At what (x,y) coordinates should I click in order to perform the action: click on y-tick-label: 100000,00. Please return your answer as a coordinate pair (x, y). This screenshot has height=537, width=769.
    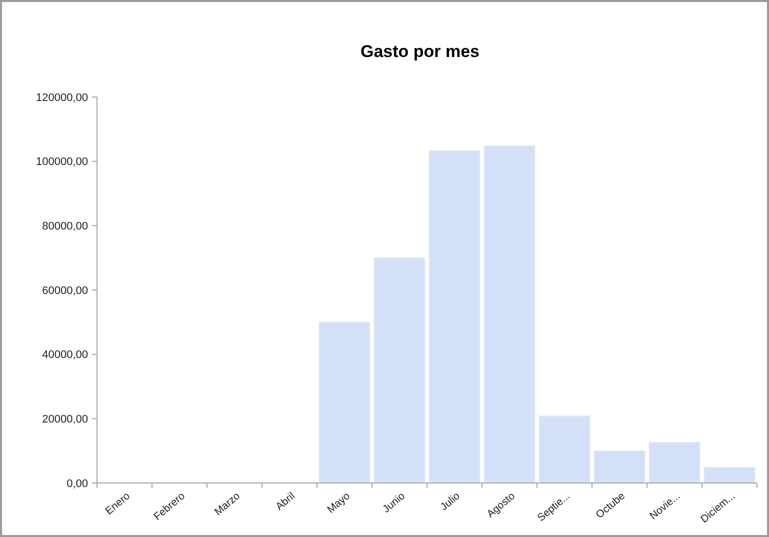
    Looking at the image, I should click on (62, 162).